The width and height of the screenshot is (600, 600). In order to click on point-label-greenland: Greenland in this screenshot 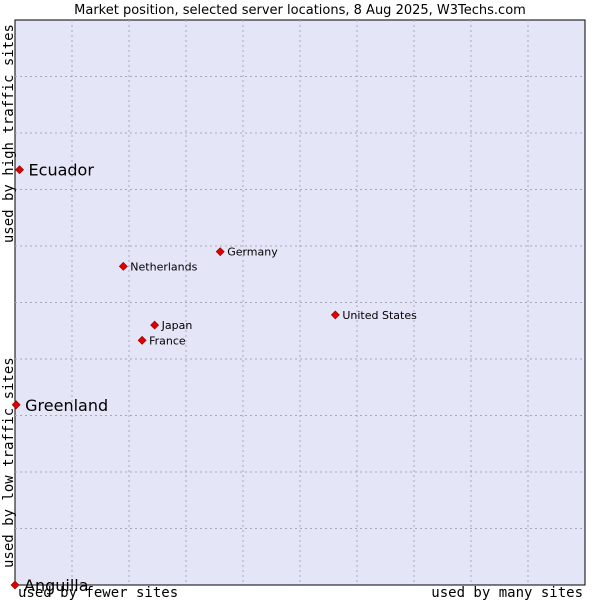, I will do `click(66, 405)`.